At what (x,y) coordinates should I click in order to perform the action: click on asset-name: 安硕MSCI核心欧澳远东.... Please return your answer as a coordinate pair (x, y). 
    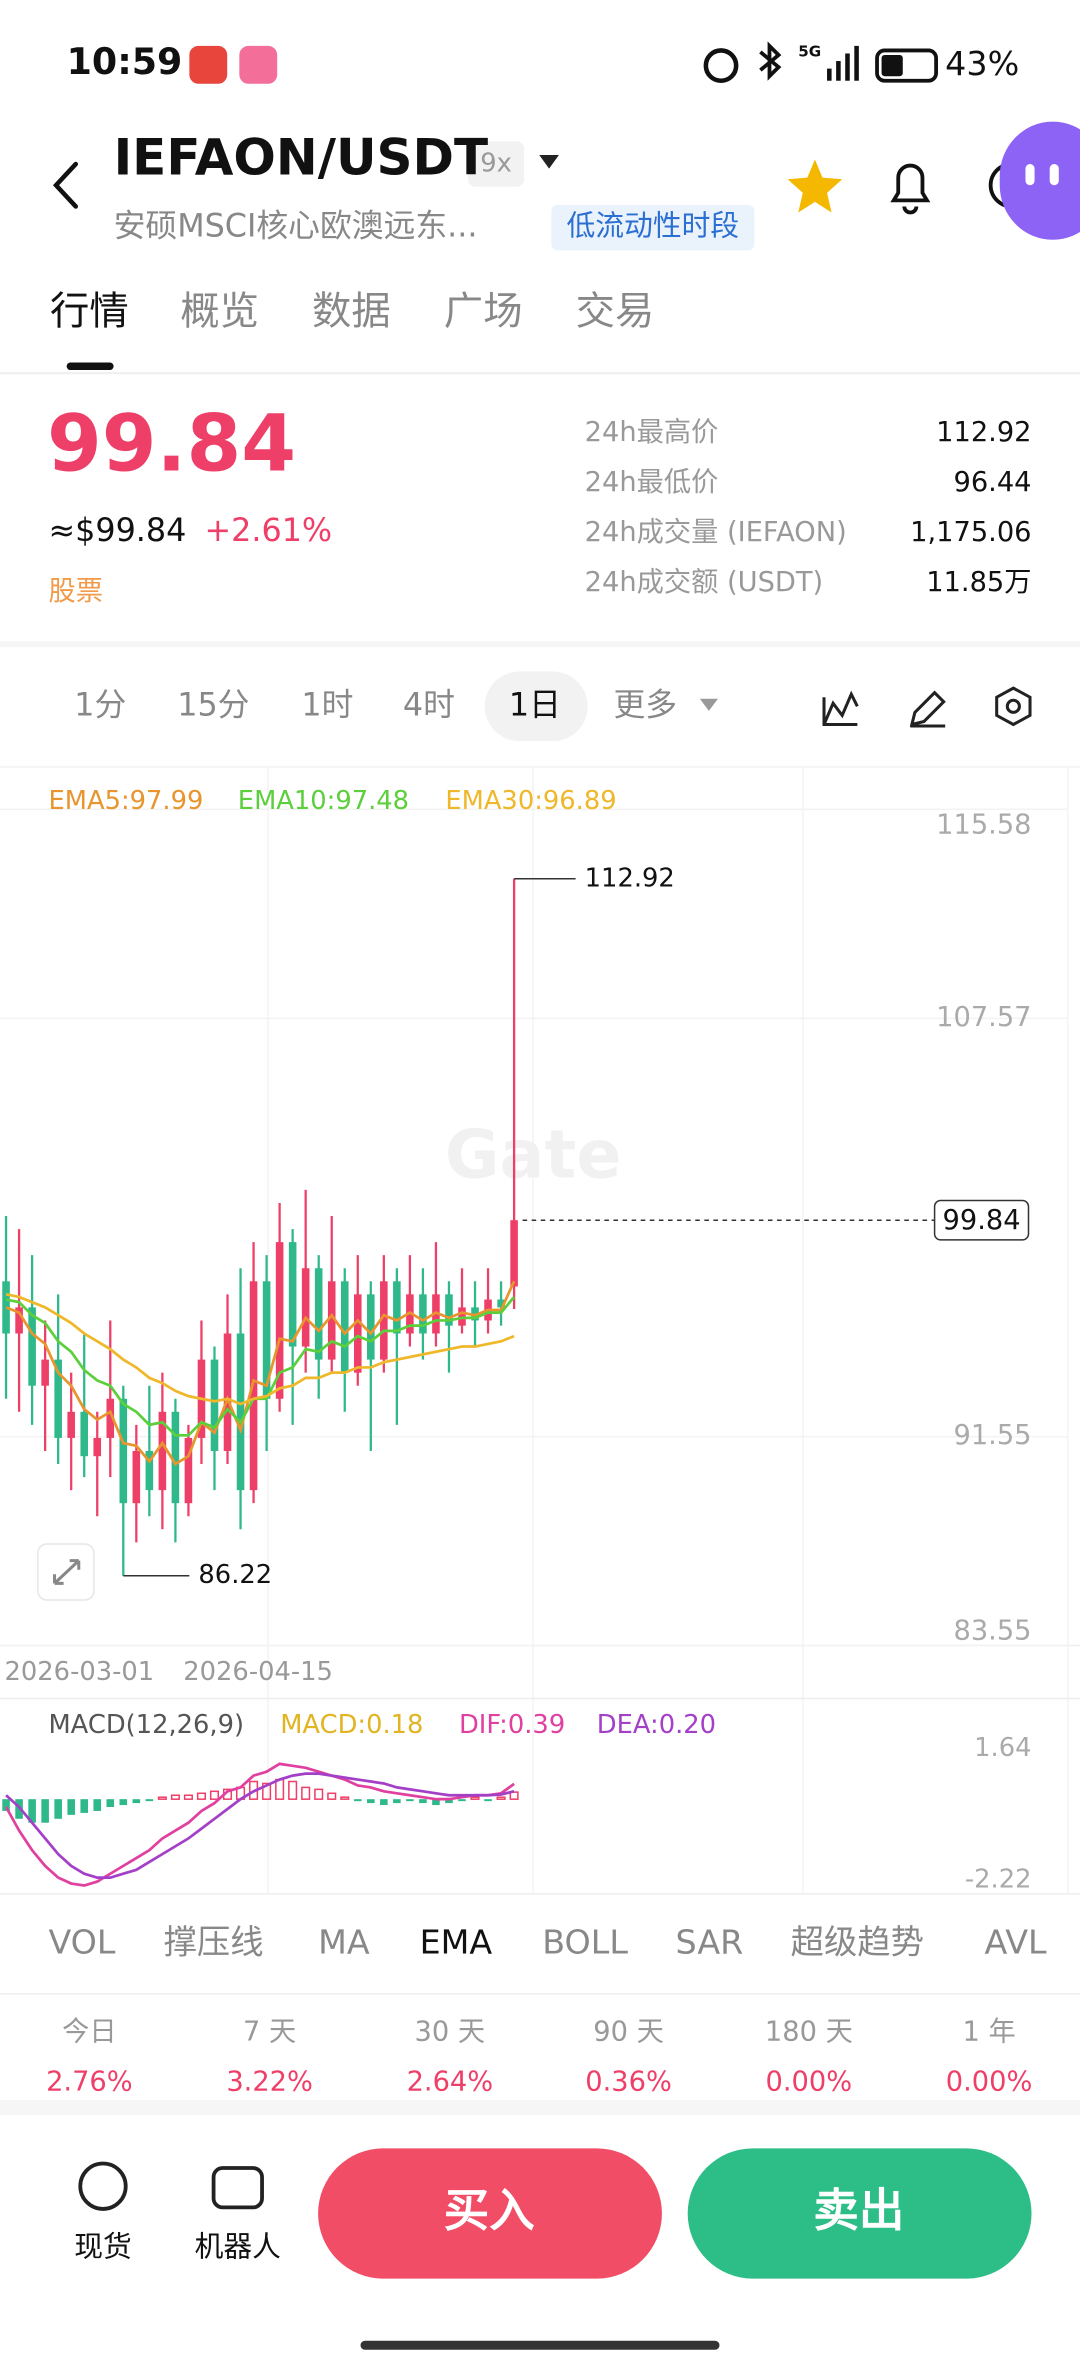
    Looking at the image, I should click on (296, 226).